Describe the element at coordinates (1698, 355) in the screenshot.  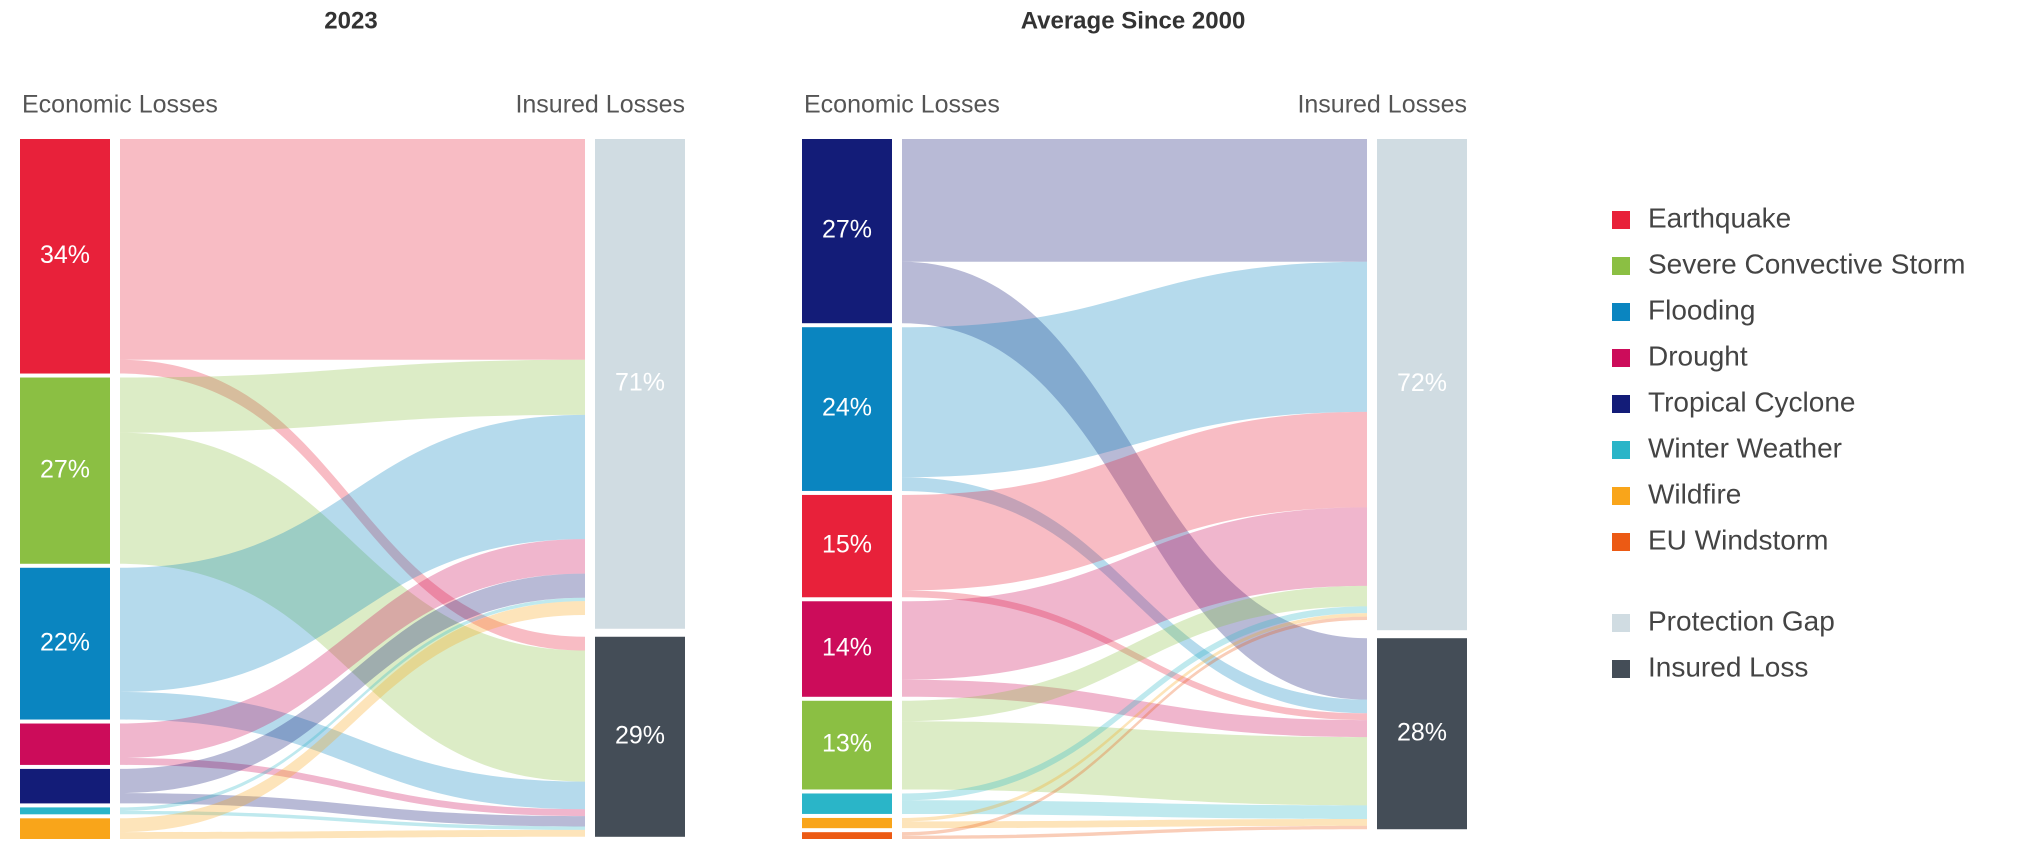
I see `legend-label: Drought` at that location.